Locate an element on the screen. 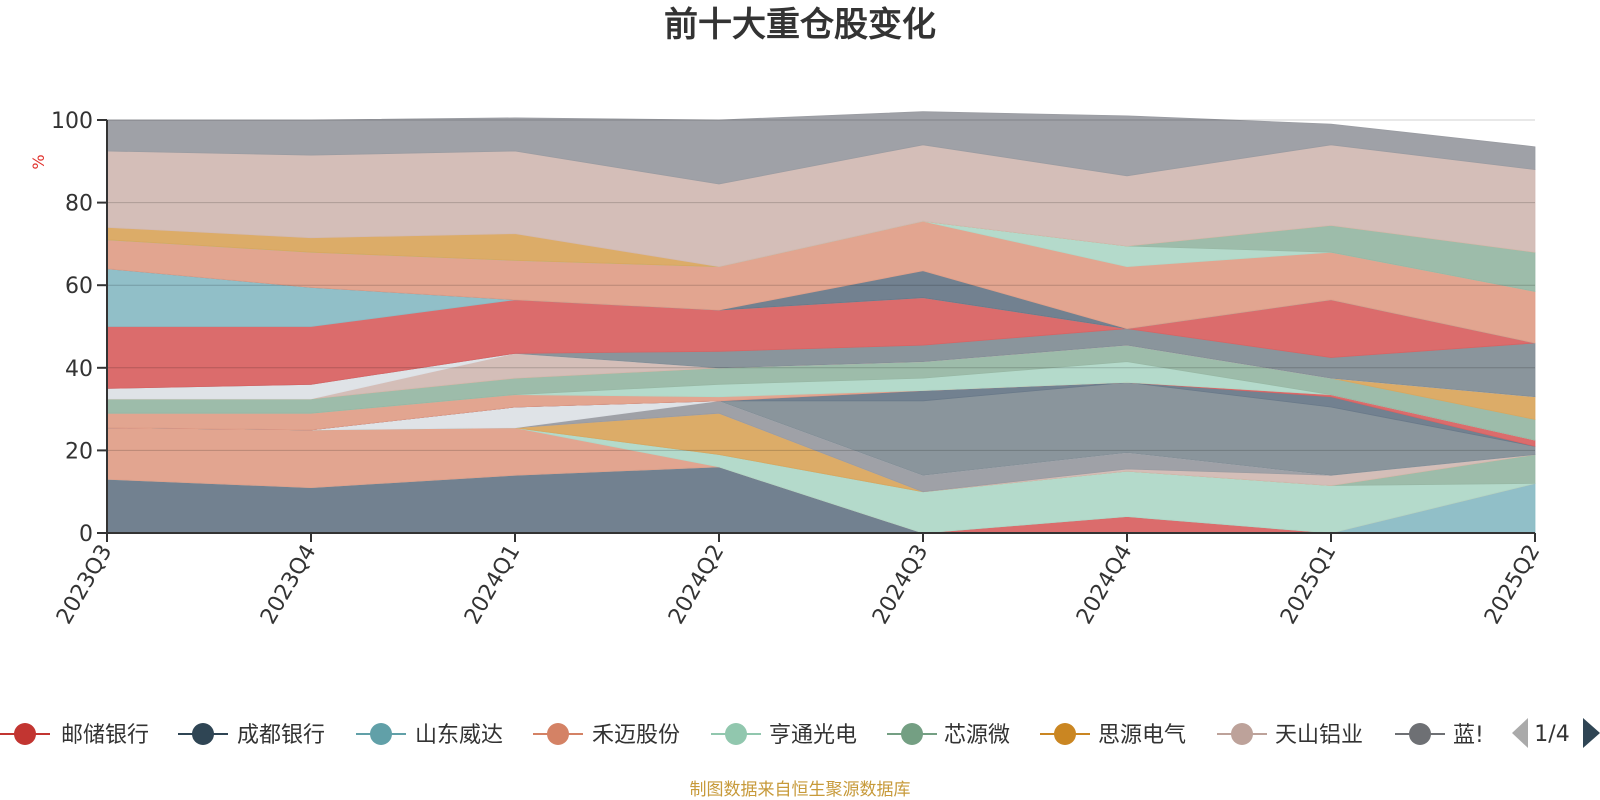 This screenshot has height=800, width=1600. y-tick-label: 60 is located at coordinates (79, 286).